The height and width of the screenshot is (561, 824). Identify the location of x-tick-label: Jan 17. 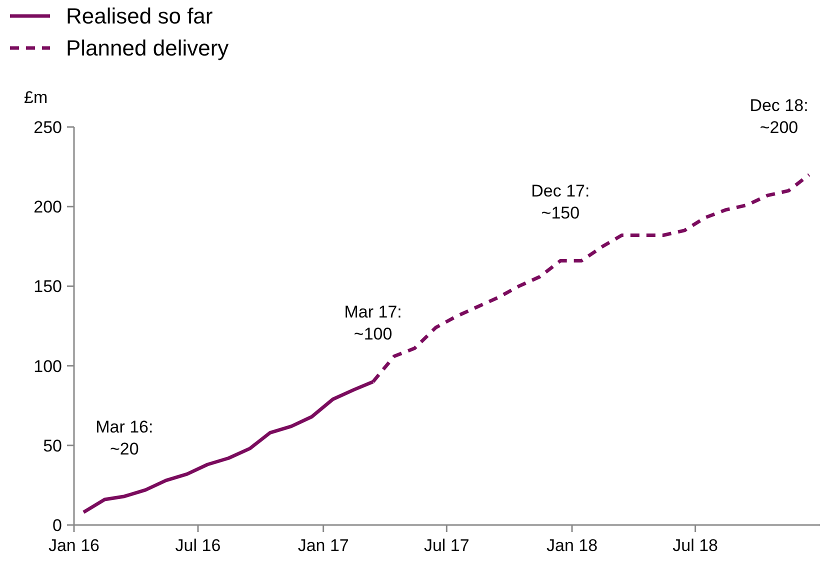
(323, 545).